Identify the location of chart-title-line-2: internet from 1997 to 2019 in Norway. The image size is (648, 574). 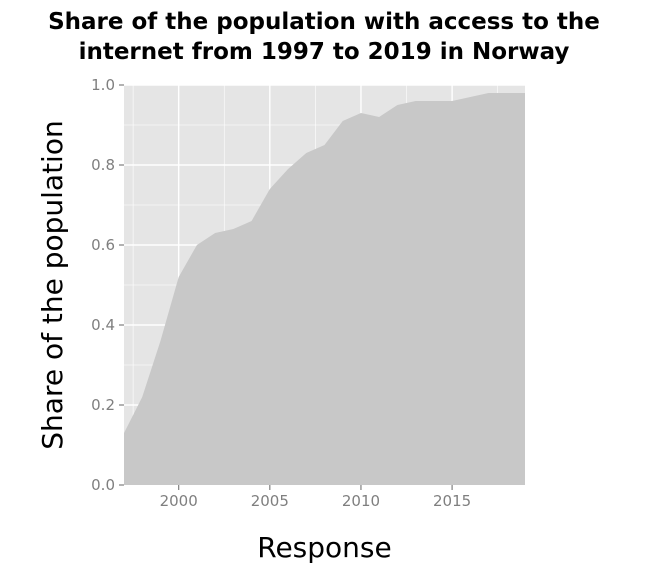
(324, 52).